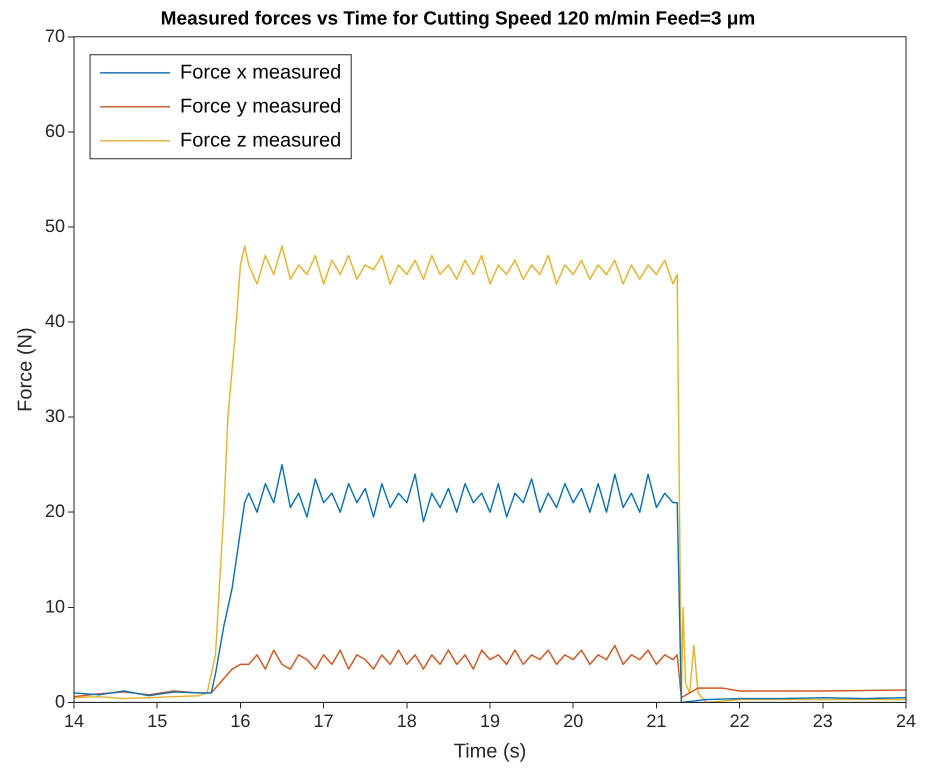  What do you see at coordinates (55, 36) in the screenshot?
I see `y-tick-label: 70` at bounding box center [55, 36].